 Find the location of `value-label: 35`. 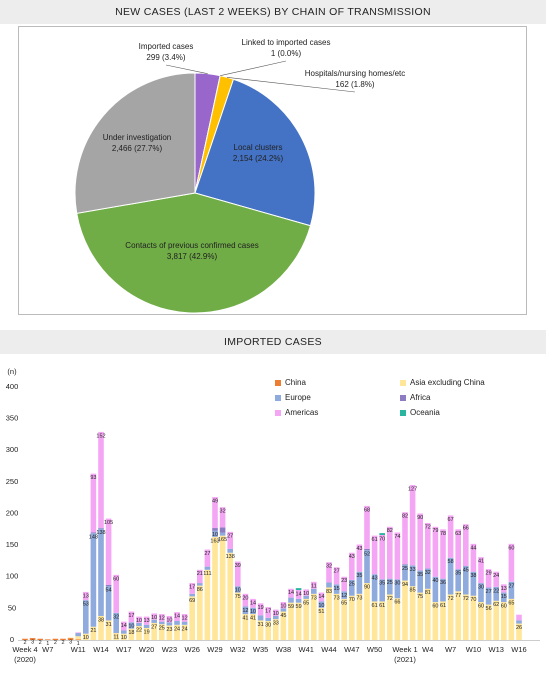

value-label: 35 is located at coordinates (359, 576).